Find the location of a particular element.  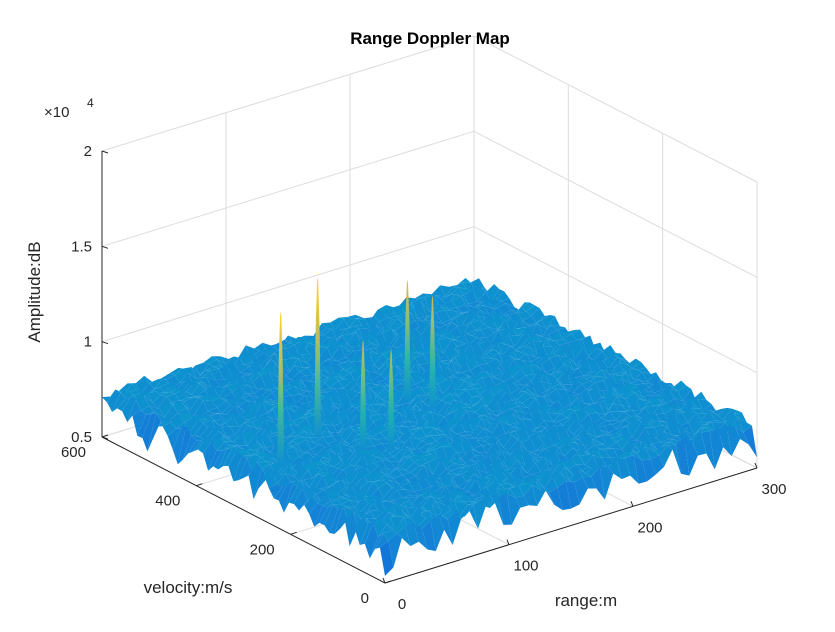

z-exponent-power: 4 is located at coordinates (90, 103).